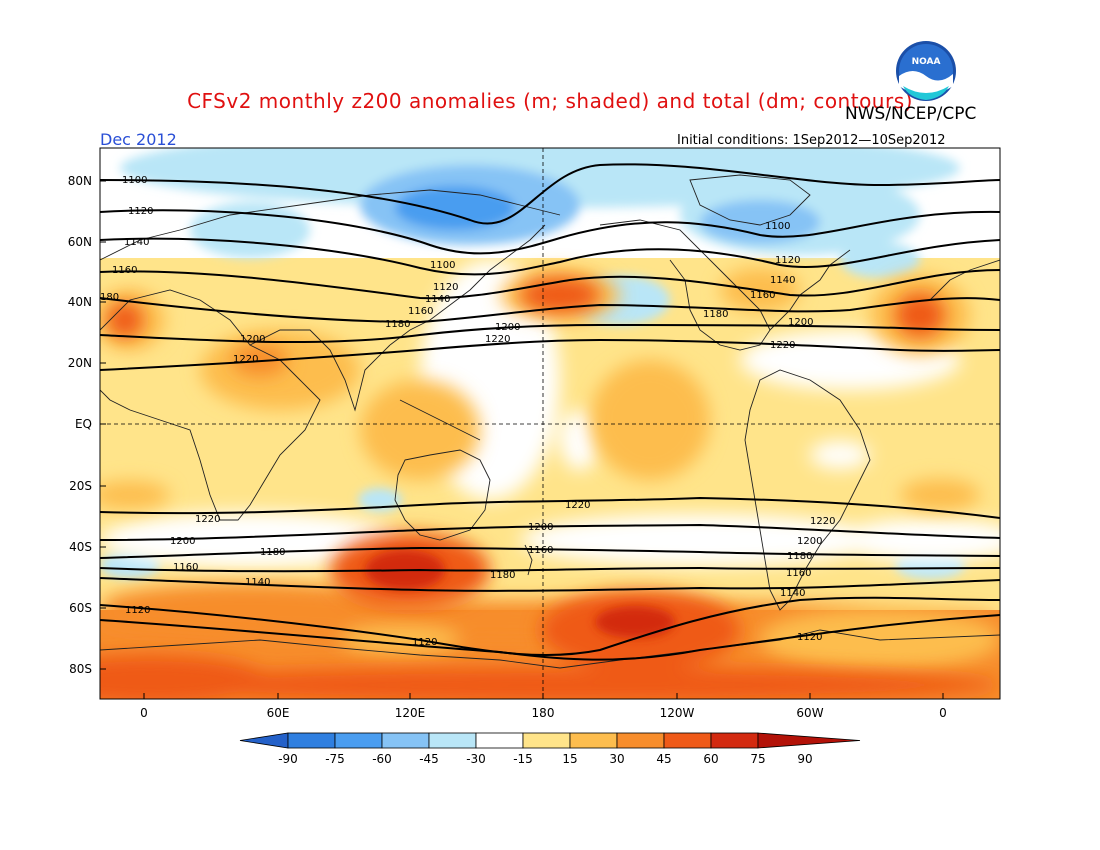 This screenshot has height=850, width=1100. What do you see at coordinates (543, 713) in the screenshot?
I see `lon-tick-label: 180` at bounding box center [543, 713].